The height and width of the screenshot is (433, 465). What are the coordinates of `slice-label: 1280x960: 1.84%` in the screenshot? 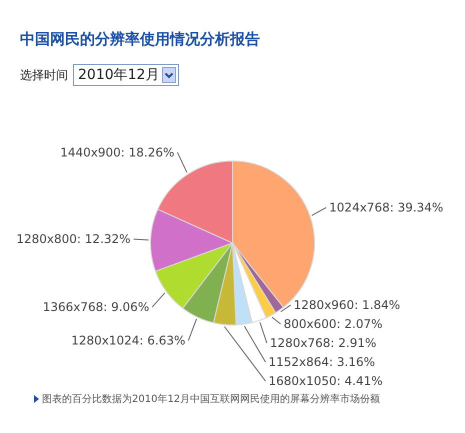 It's located at (347, 305).